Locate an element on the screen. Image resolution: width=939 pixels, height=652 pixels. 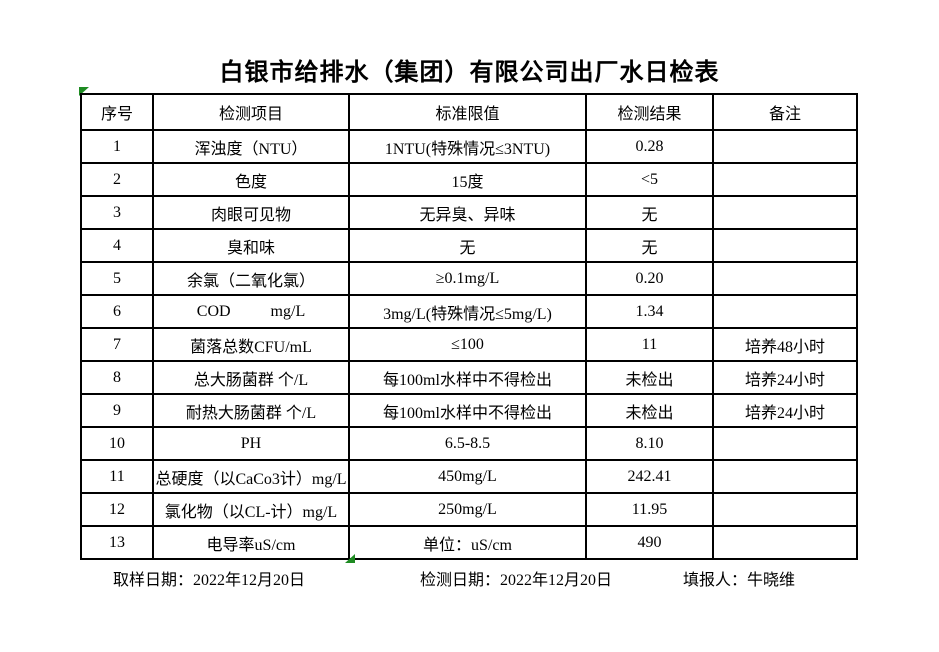
table-cell: 7 is located at coordinates (117, 344).